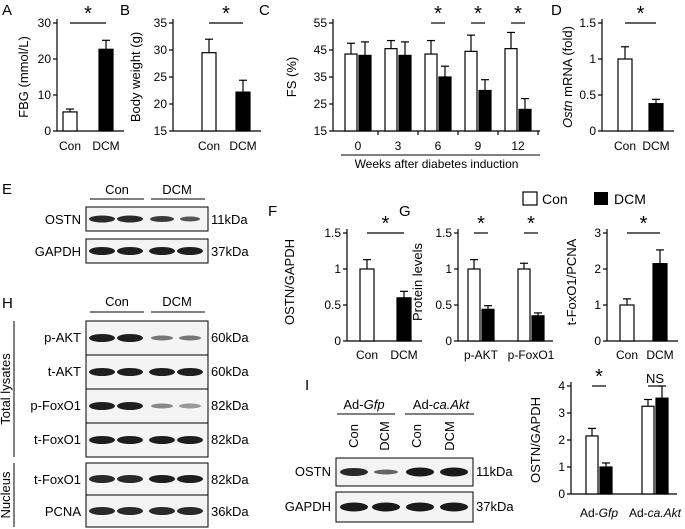 The height and width of the screenshot is (529, 685). What do you see at coordinates (57, 439) in the screenshot?
I see `blot-h-label: t-FoxO1` at bounding box center [57, 439].